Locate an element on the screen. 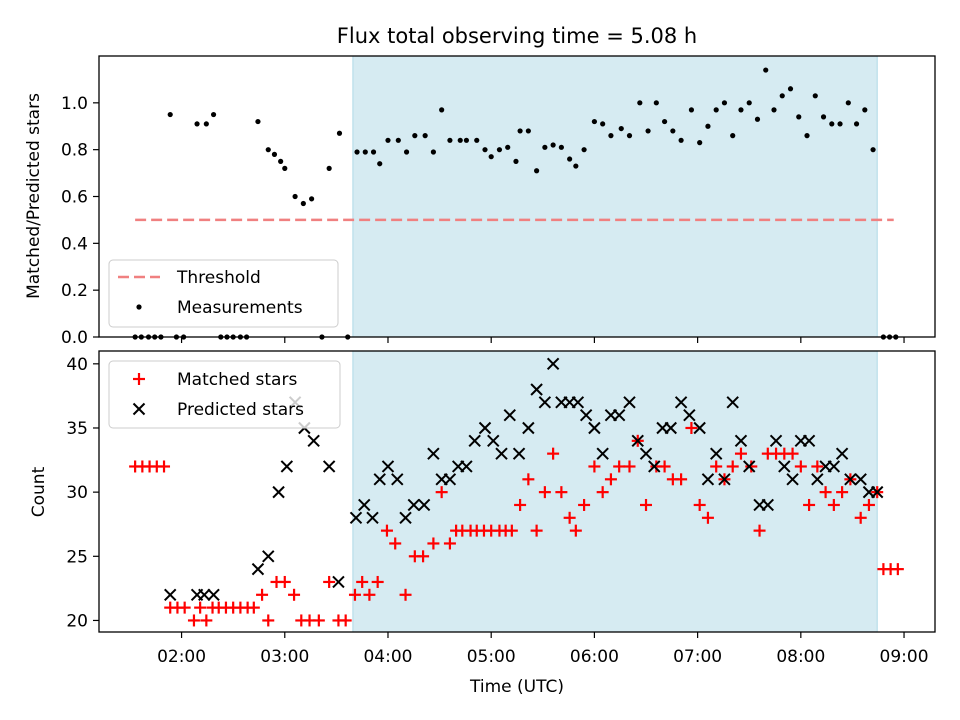  top-y-ticks: 0.0 0.2 0.4 0.6 0.8 1.0 is located at coordinates (80, 221).